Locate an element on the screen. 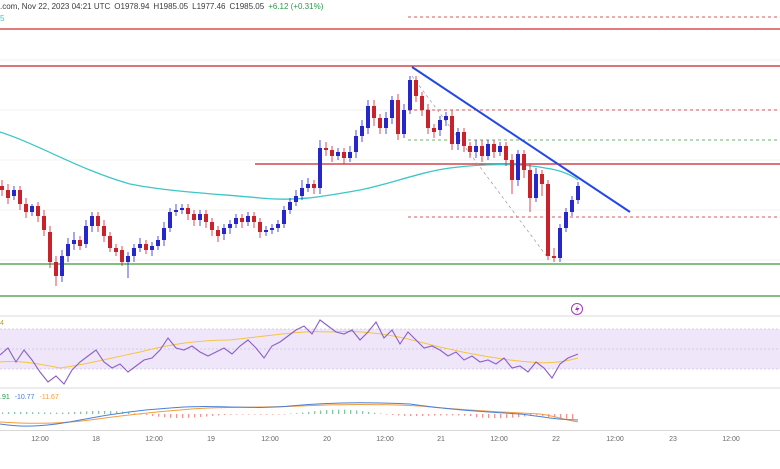 The image size is (780, 469). lightning-icon is located at coordinates (577, 309).